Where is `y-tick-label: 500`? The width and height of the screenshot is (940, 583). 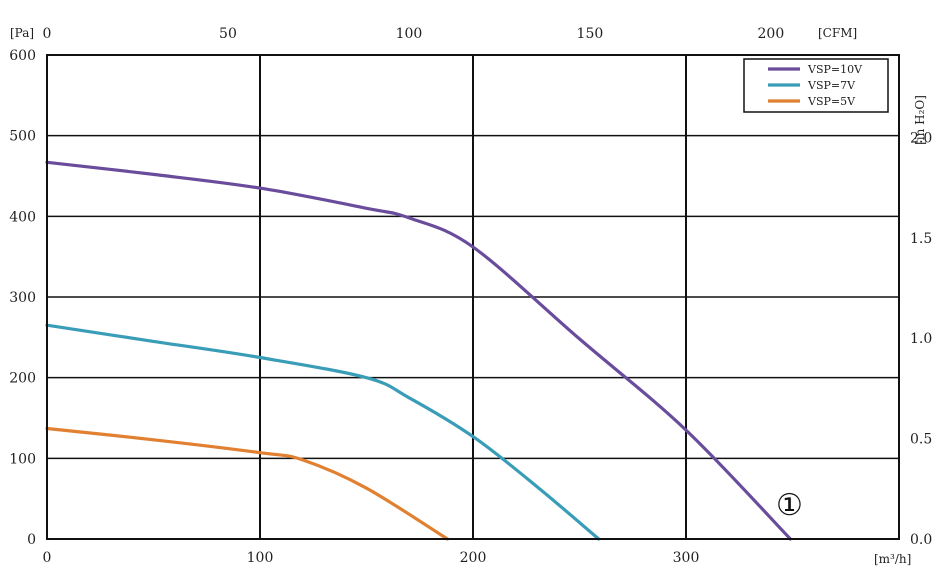 y-tick-label: 500 is located at coordinates (22, 137).